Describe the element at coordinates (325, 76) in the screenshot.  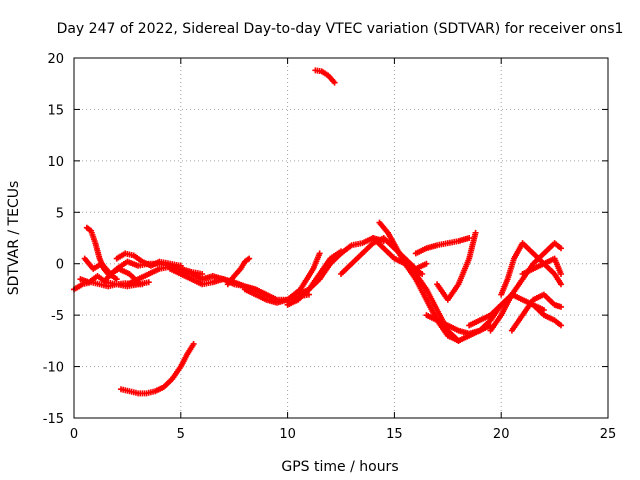
I see `series-arc-high` at that location.